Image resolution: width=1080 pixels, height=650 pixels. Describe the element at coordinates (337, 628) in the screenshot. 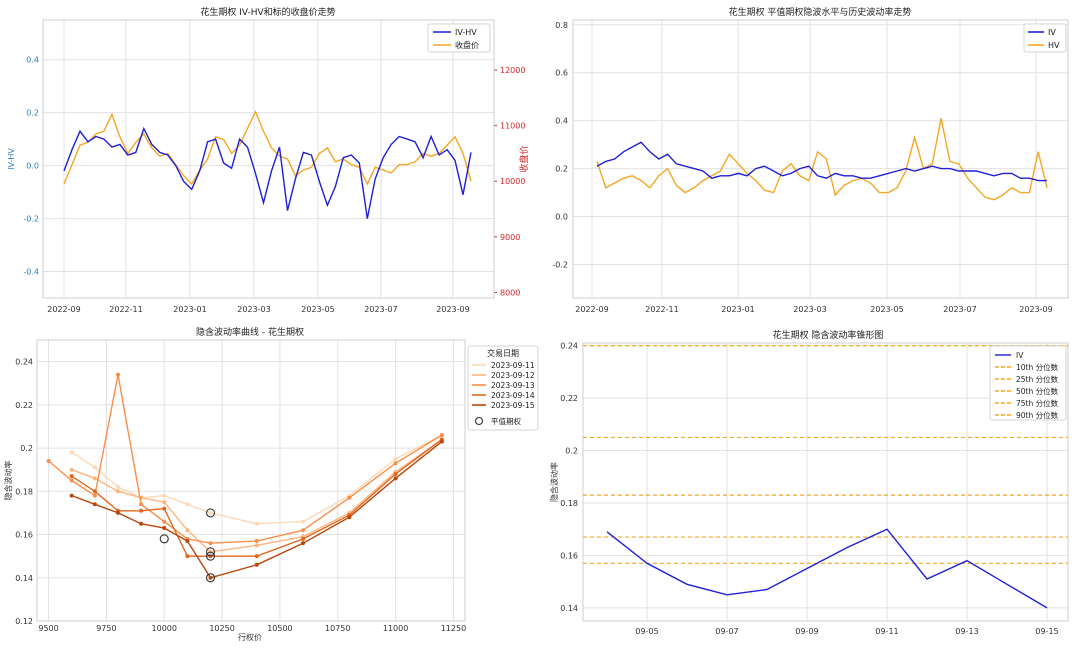

I see `x-tick-label: 10750` at that location.